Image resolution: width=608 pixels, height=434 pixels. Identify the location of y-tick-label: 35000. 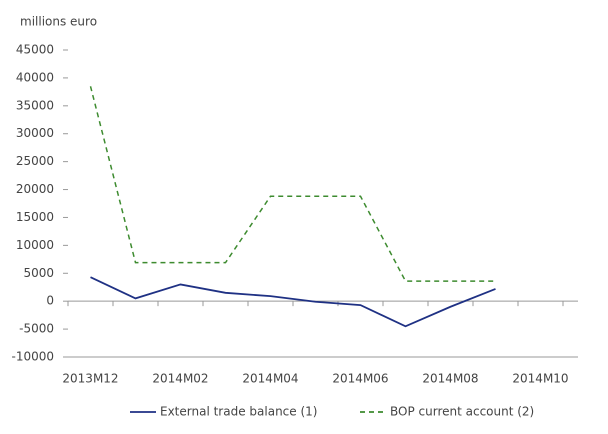
(35, 105).